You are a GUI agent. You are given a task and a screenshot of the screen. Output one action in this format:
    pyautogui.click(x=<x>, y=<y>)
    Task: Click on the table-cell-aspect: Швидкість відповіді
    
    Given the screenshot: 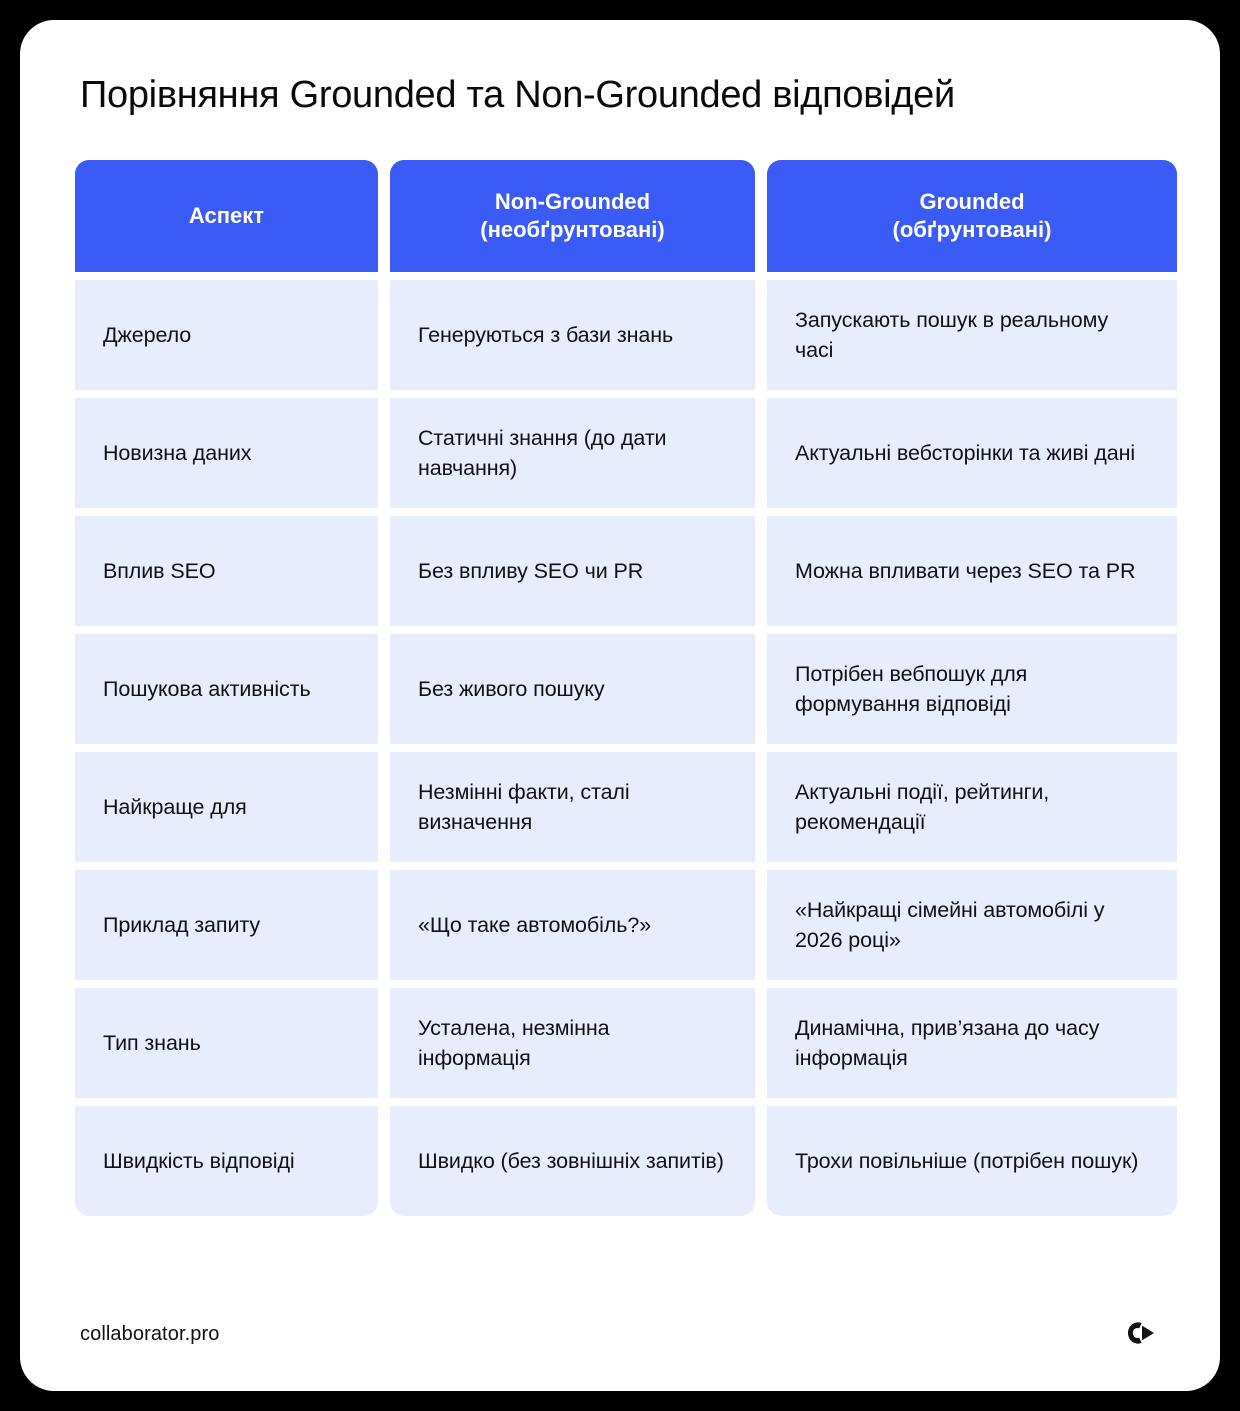 What is the action you would take?
    pyautogui.click(x=226, y=1161)
    